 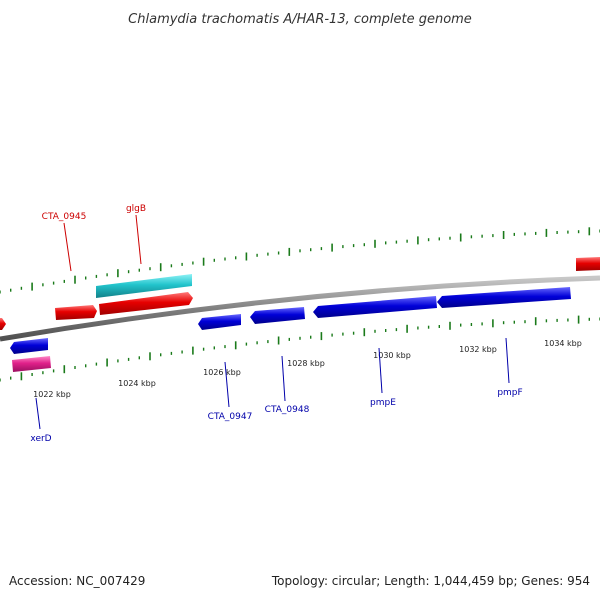 What do you see at coordinates (277, 315) in the screenshot?
I see `gene-arrow-cta0948` at bounding box center [277, 315].